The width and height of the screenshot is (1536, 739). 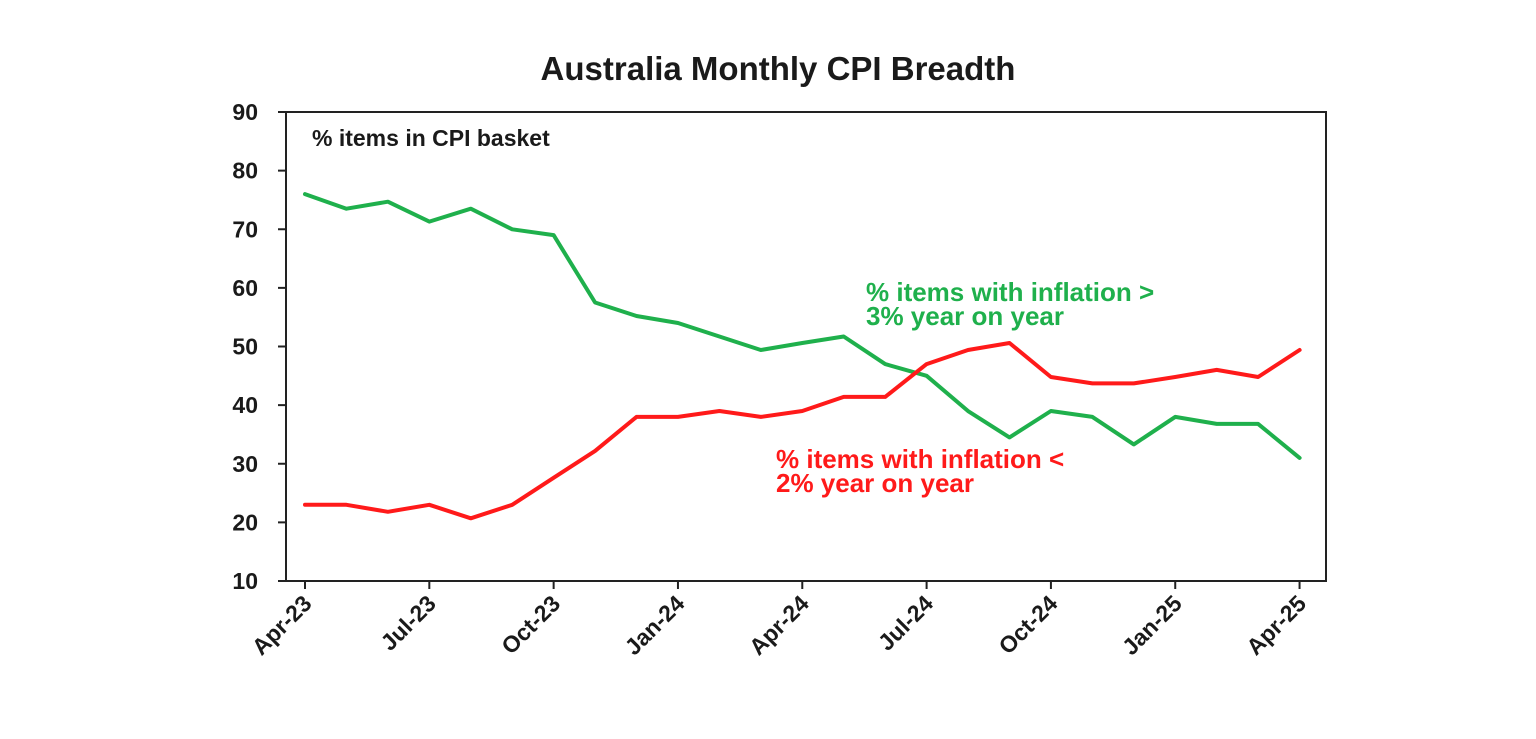 What do you see at coordinates (282, 625) in the screenshot?
I see `x-tick-label: Apr-23` at bounding box center [282, 625].